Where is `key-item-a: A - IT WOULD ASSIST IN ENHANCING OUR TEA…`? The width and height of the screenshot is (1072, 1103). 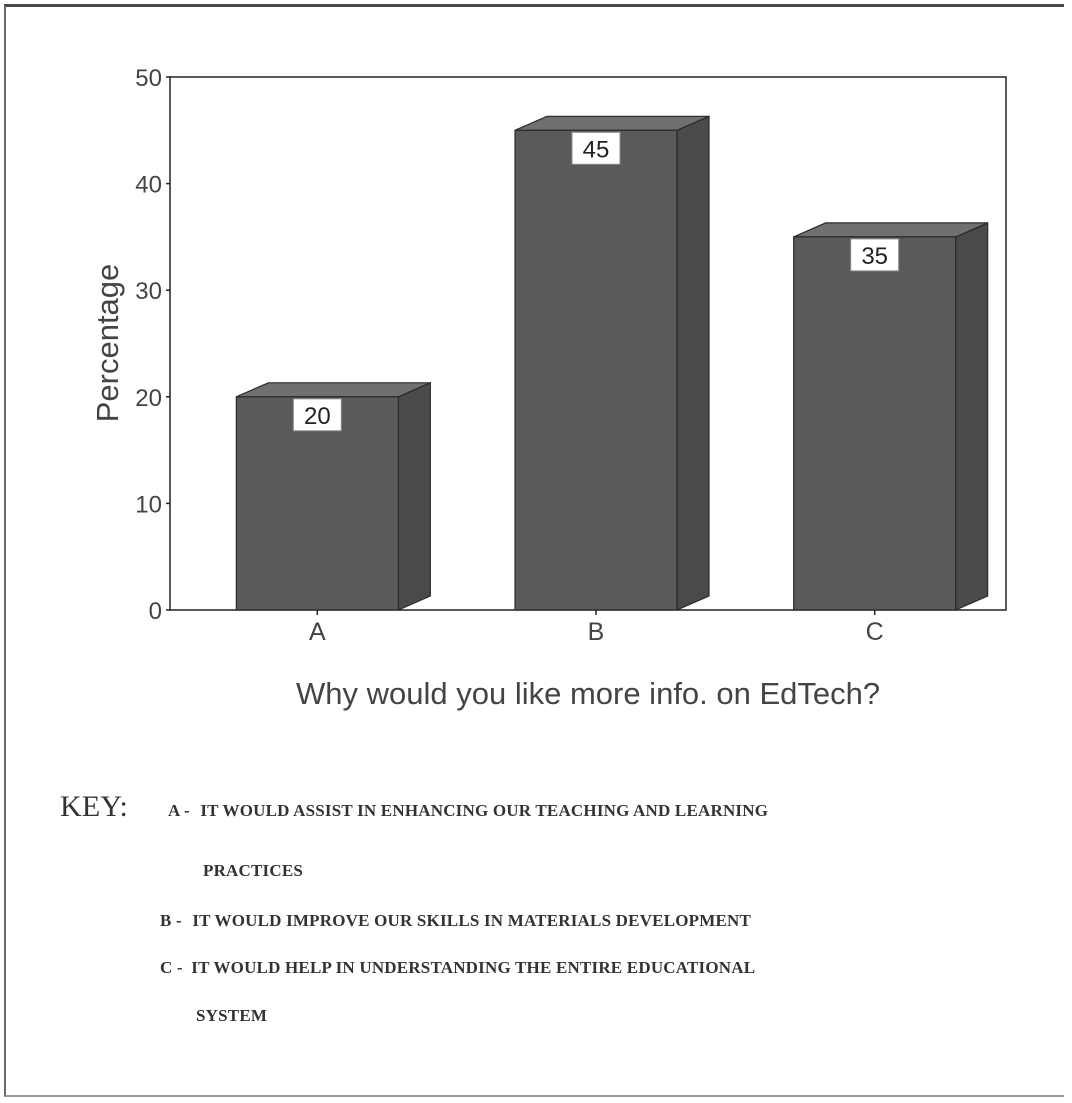 key-item-a: A - IT WOULD ASSIST IN ENHANCING OUR TEA… is located at coordinates (468, 811).